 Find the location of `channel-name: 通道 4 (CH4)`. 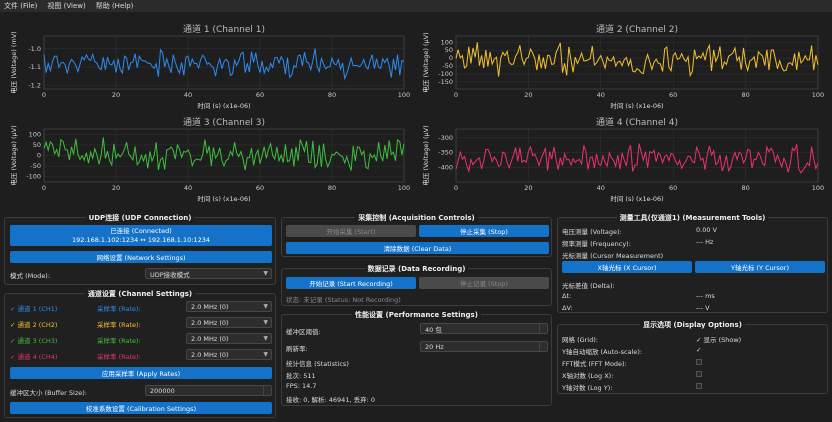

channel-name: 通道 4 (CH4) is located at coordinates (37, 357).